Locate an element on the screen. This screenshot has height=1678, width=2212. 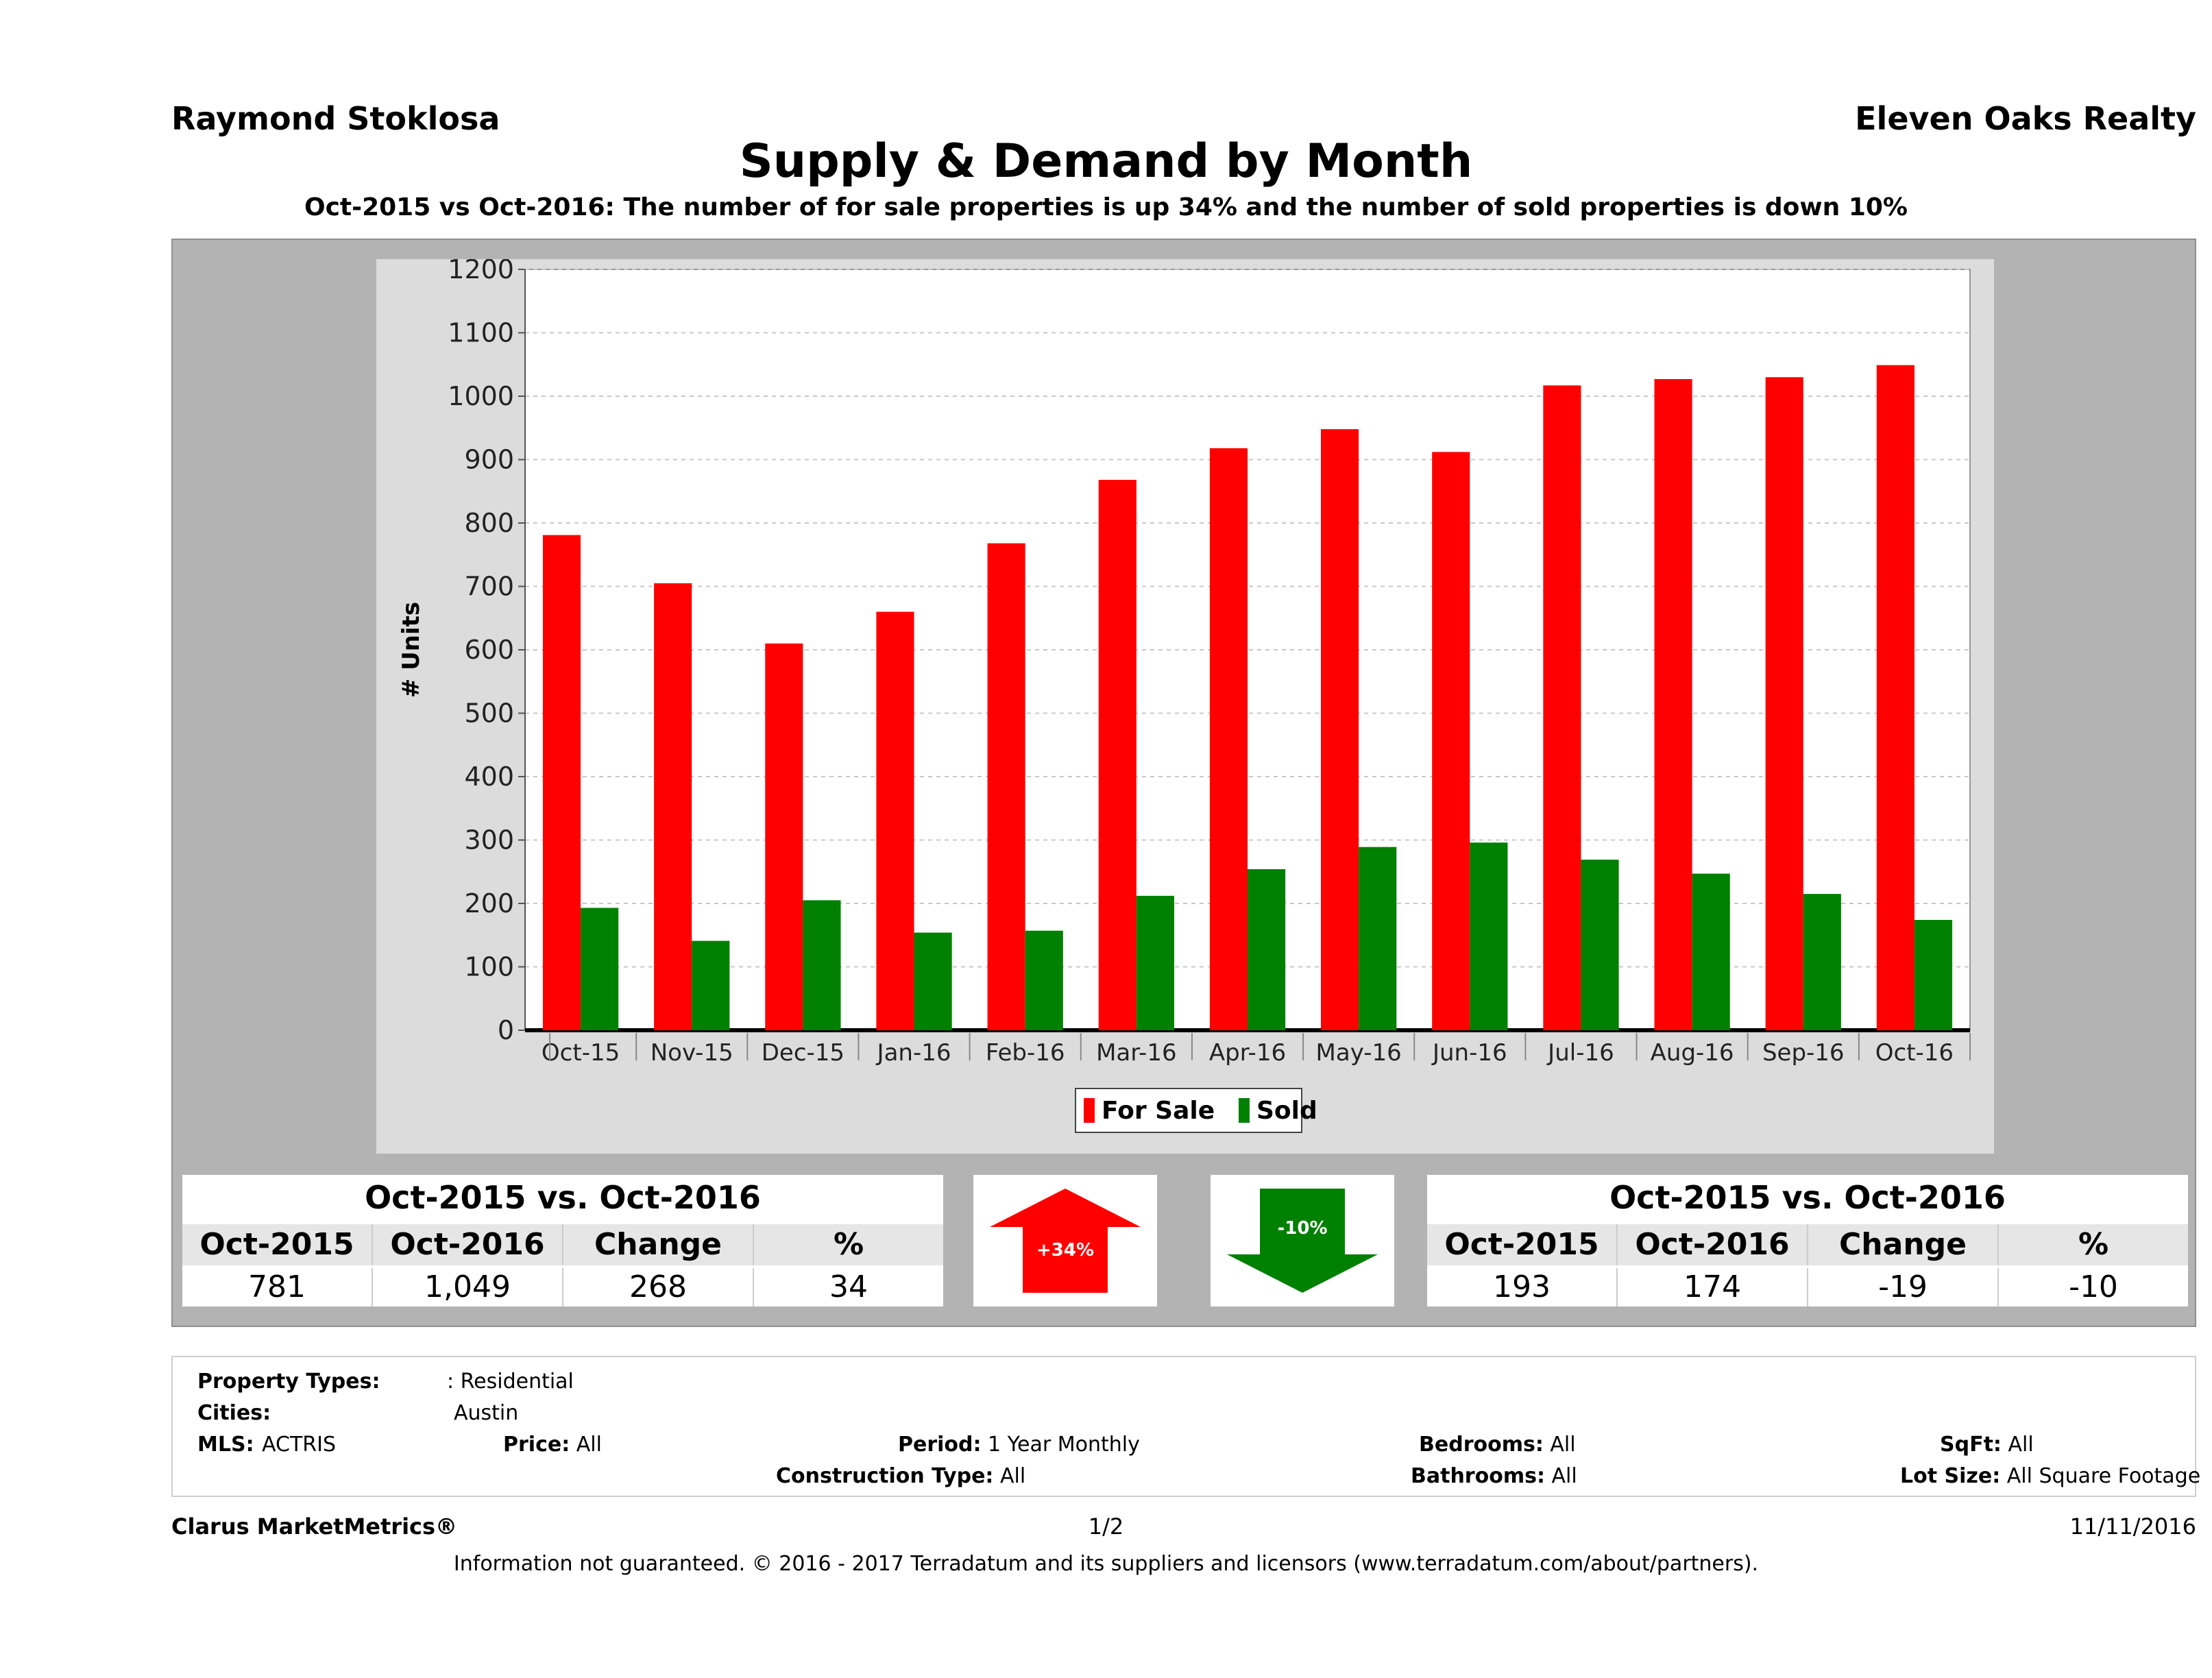
sold-col-percent: % is located at coordinates (2093, 1244).